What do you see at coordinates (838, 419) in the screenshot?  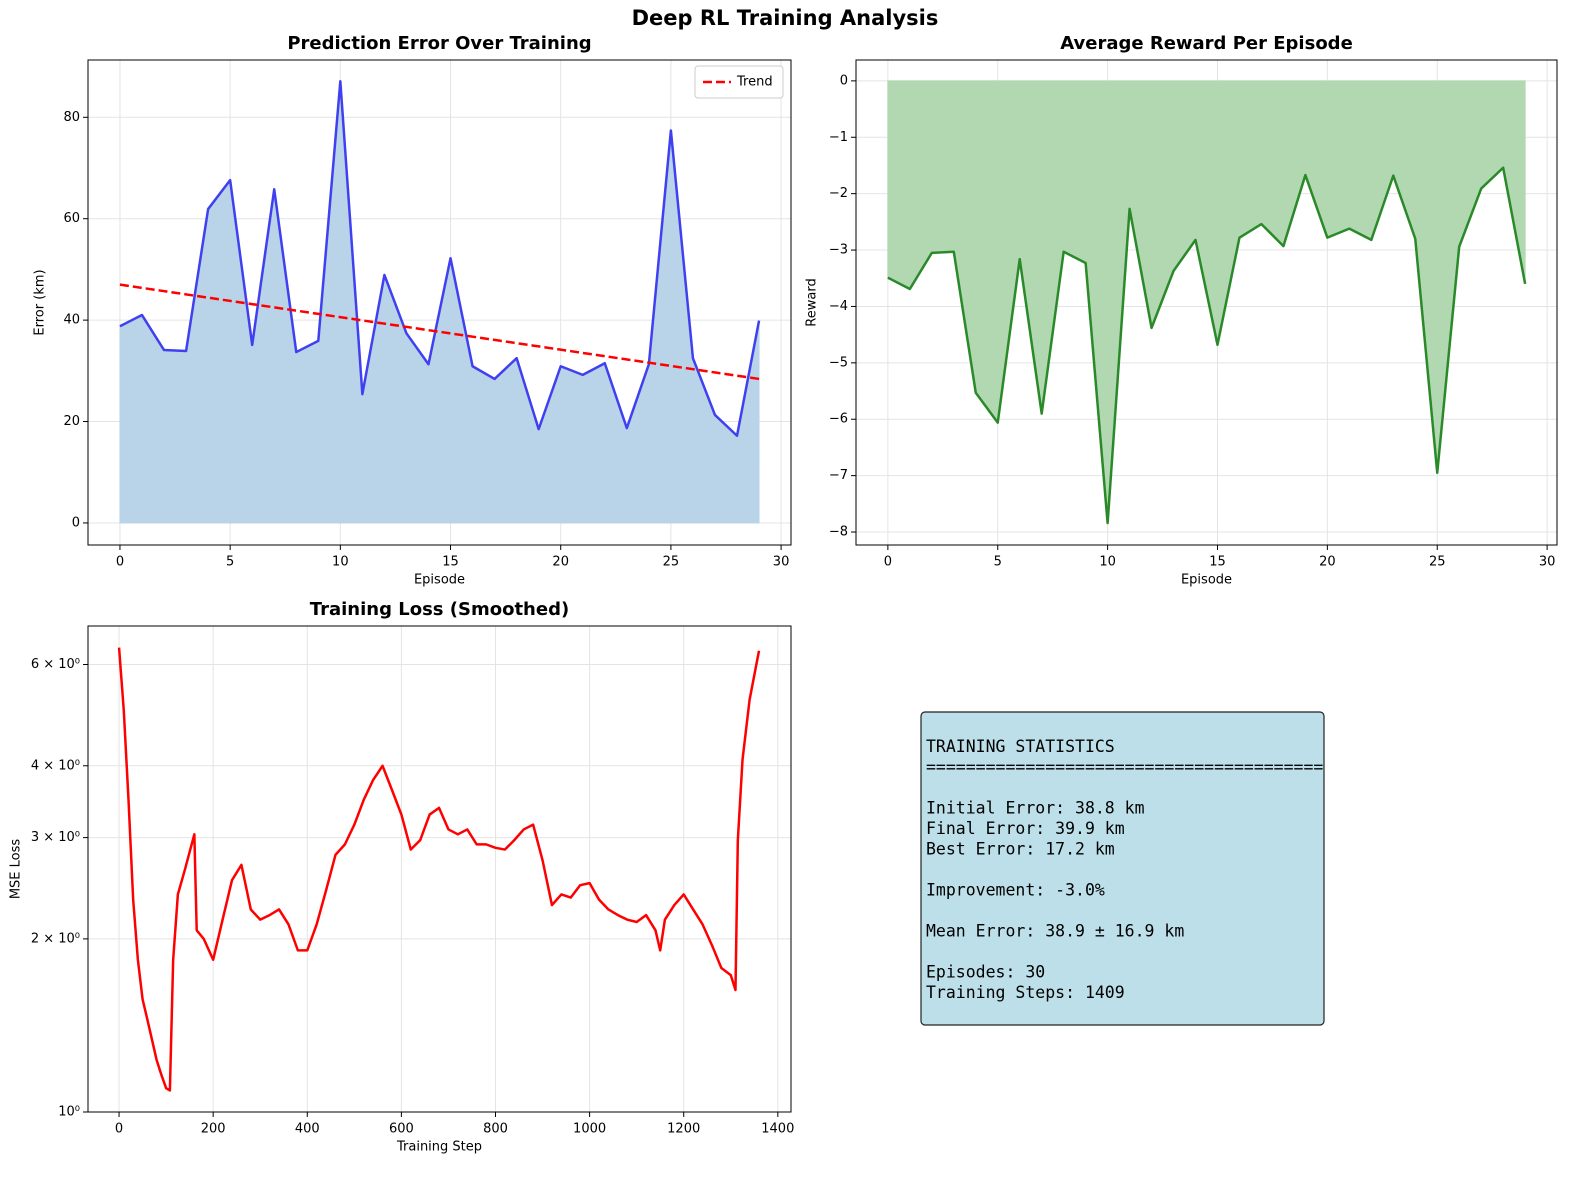 I see `y-tick-label: −6` at bounding box center [838, 419].